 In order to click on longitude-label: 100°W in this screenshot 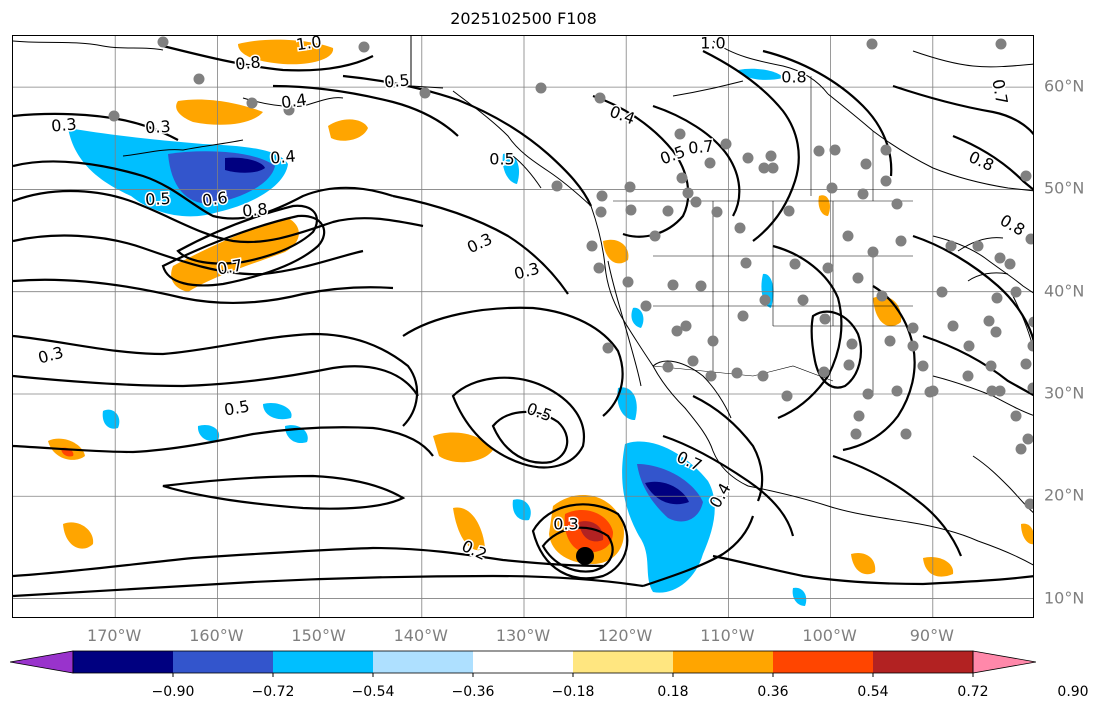, I will do `click(829, 635)`.